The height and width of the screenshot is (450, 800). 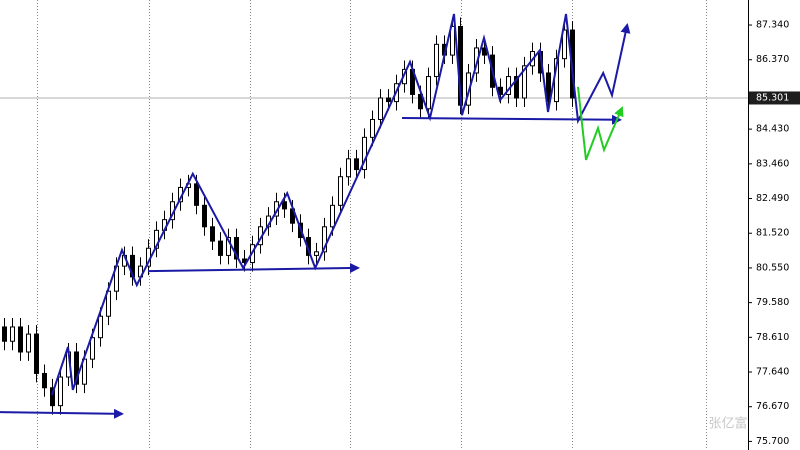 What do you see at coordinates (772, 302) in the screenshot?
I see `y-tick-label: 79.580` at bounding box center [772, 302].